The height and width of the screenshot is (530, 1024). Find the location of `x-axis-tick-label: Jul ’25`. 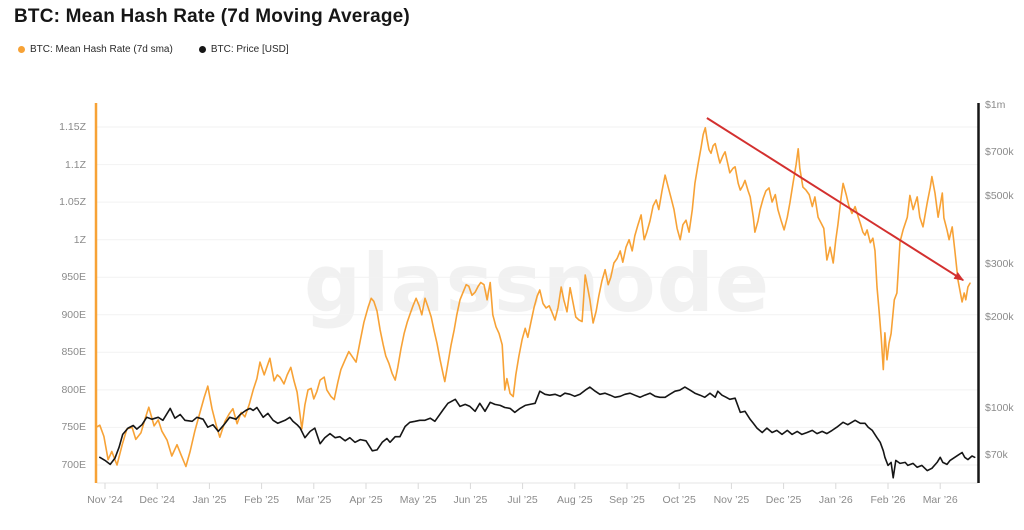

x-axis-tick-label: Jul ’25 is located at coordinates (522, 500).